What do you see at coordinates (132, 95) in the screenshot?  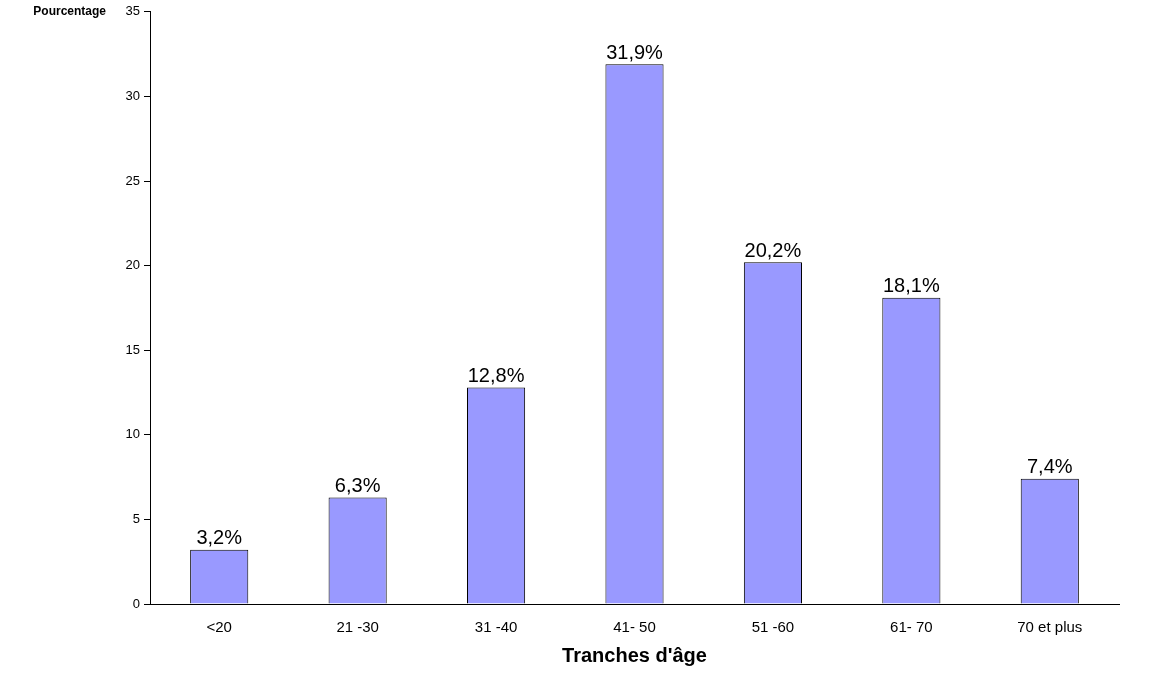 I see `y-tick-label: 30` at bounding box center [132, 95].